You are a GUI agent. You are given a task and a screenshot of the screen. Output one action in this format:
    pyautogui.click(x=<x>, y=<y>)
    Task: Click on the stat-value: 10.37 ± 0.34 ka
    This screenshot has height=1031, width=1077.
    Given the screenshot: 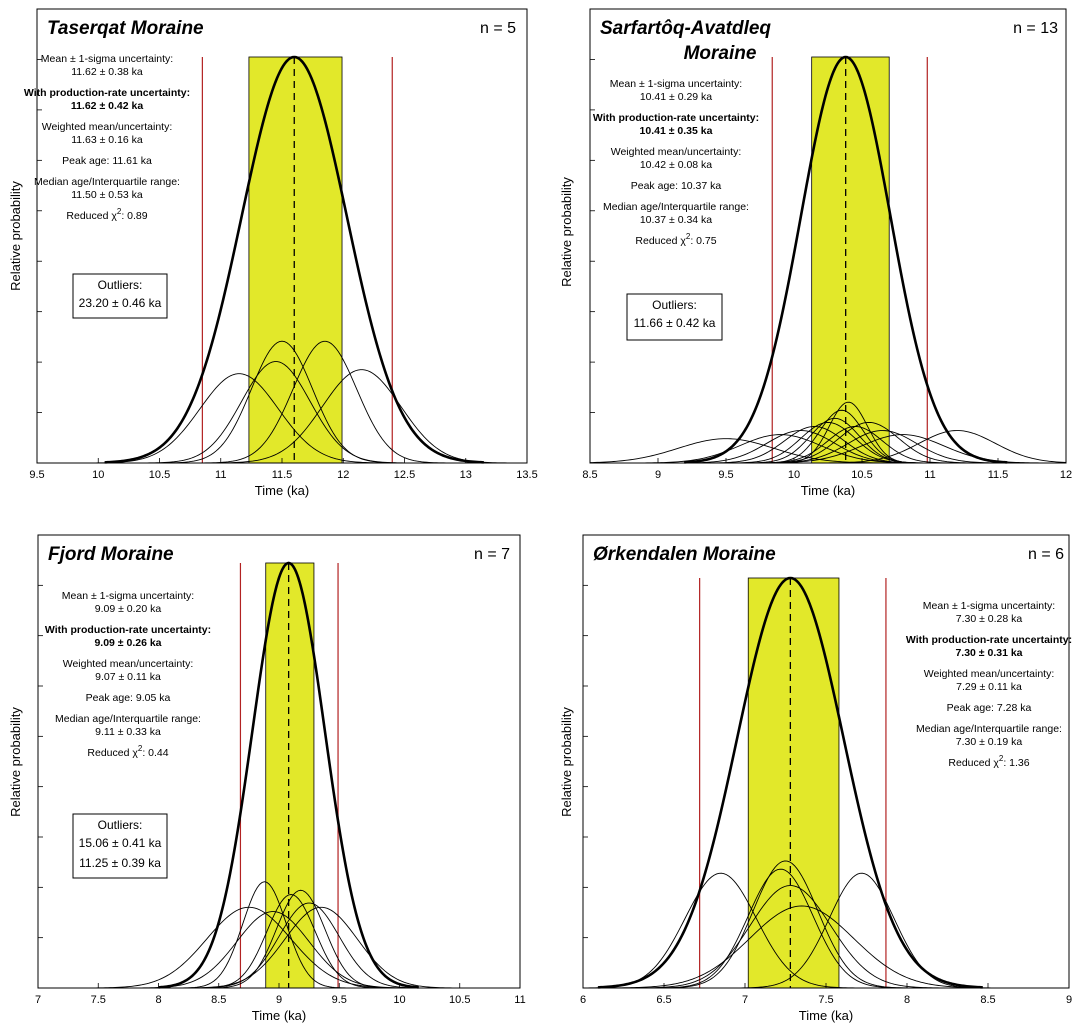 What is the action you would take?
    pyautogui.click(x=676, y=220)
    